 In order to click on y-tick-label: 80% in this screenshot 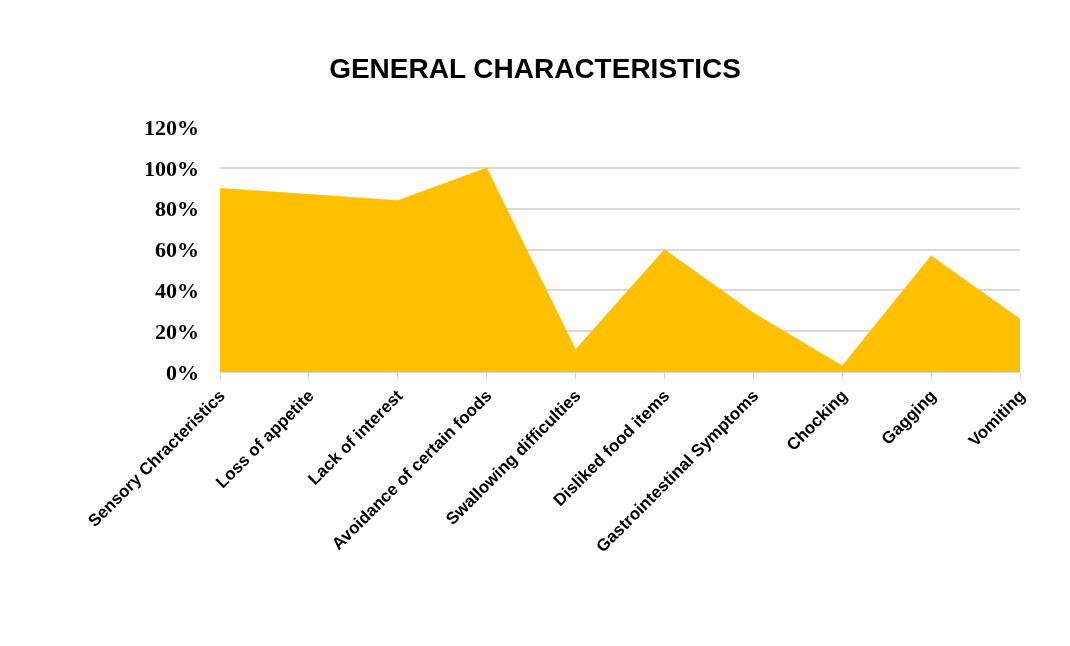, I will do `click(177, 209)`.